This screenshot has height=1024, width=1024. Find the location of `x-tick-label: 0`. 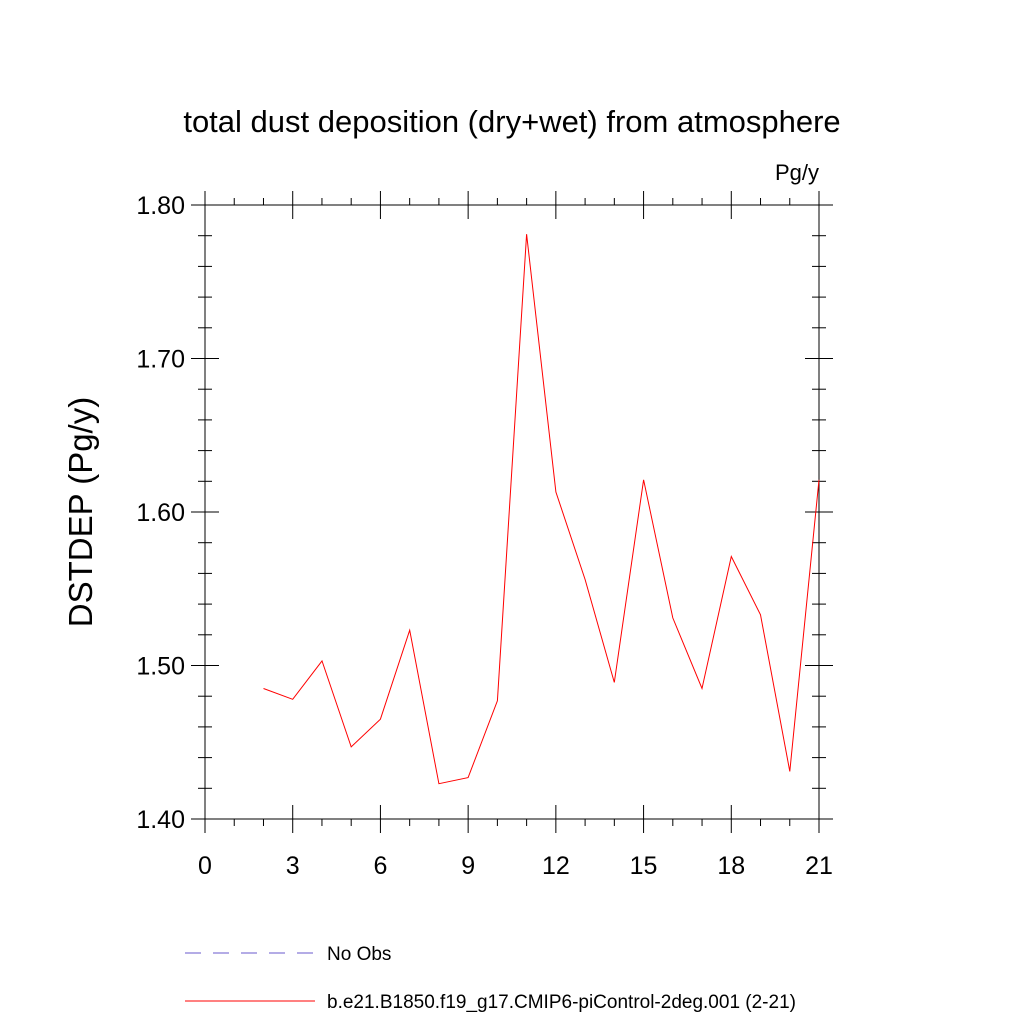

x-tick-label: 0 is located at coordinates (205, 866).